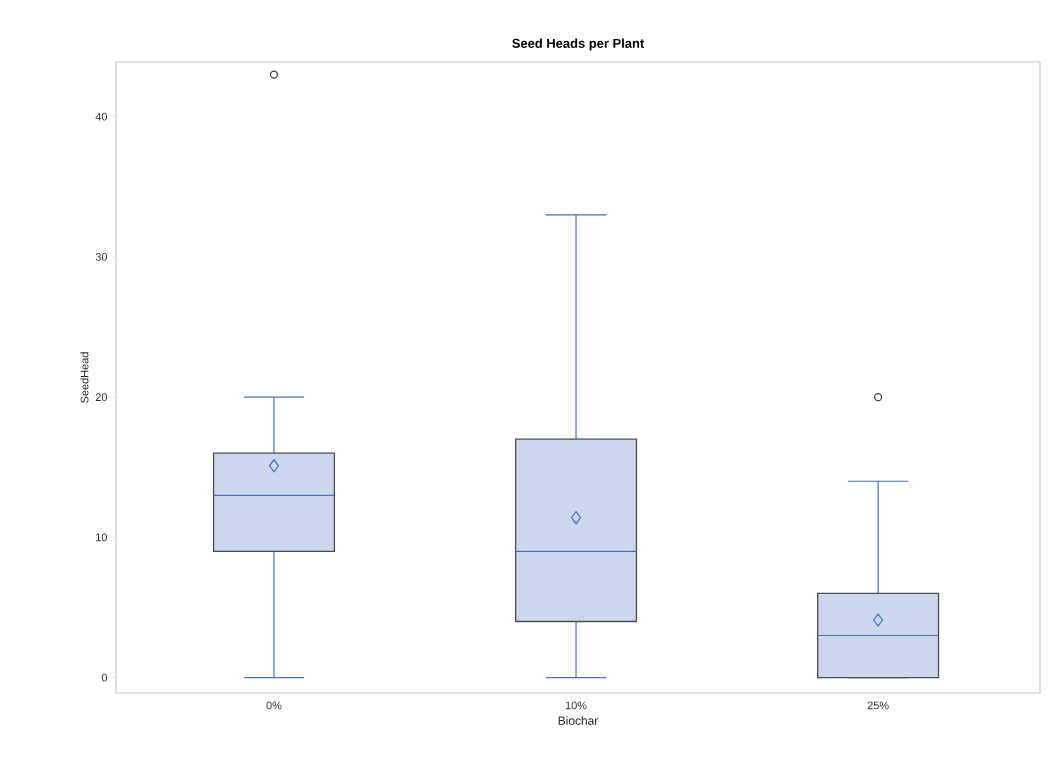 Image resolution: width=1050 pixels, height=784 pixels. Describe the element at coordinates (578, 44) in the screenshot. I see `chart-title: Seed Heads per Plant` at that location.